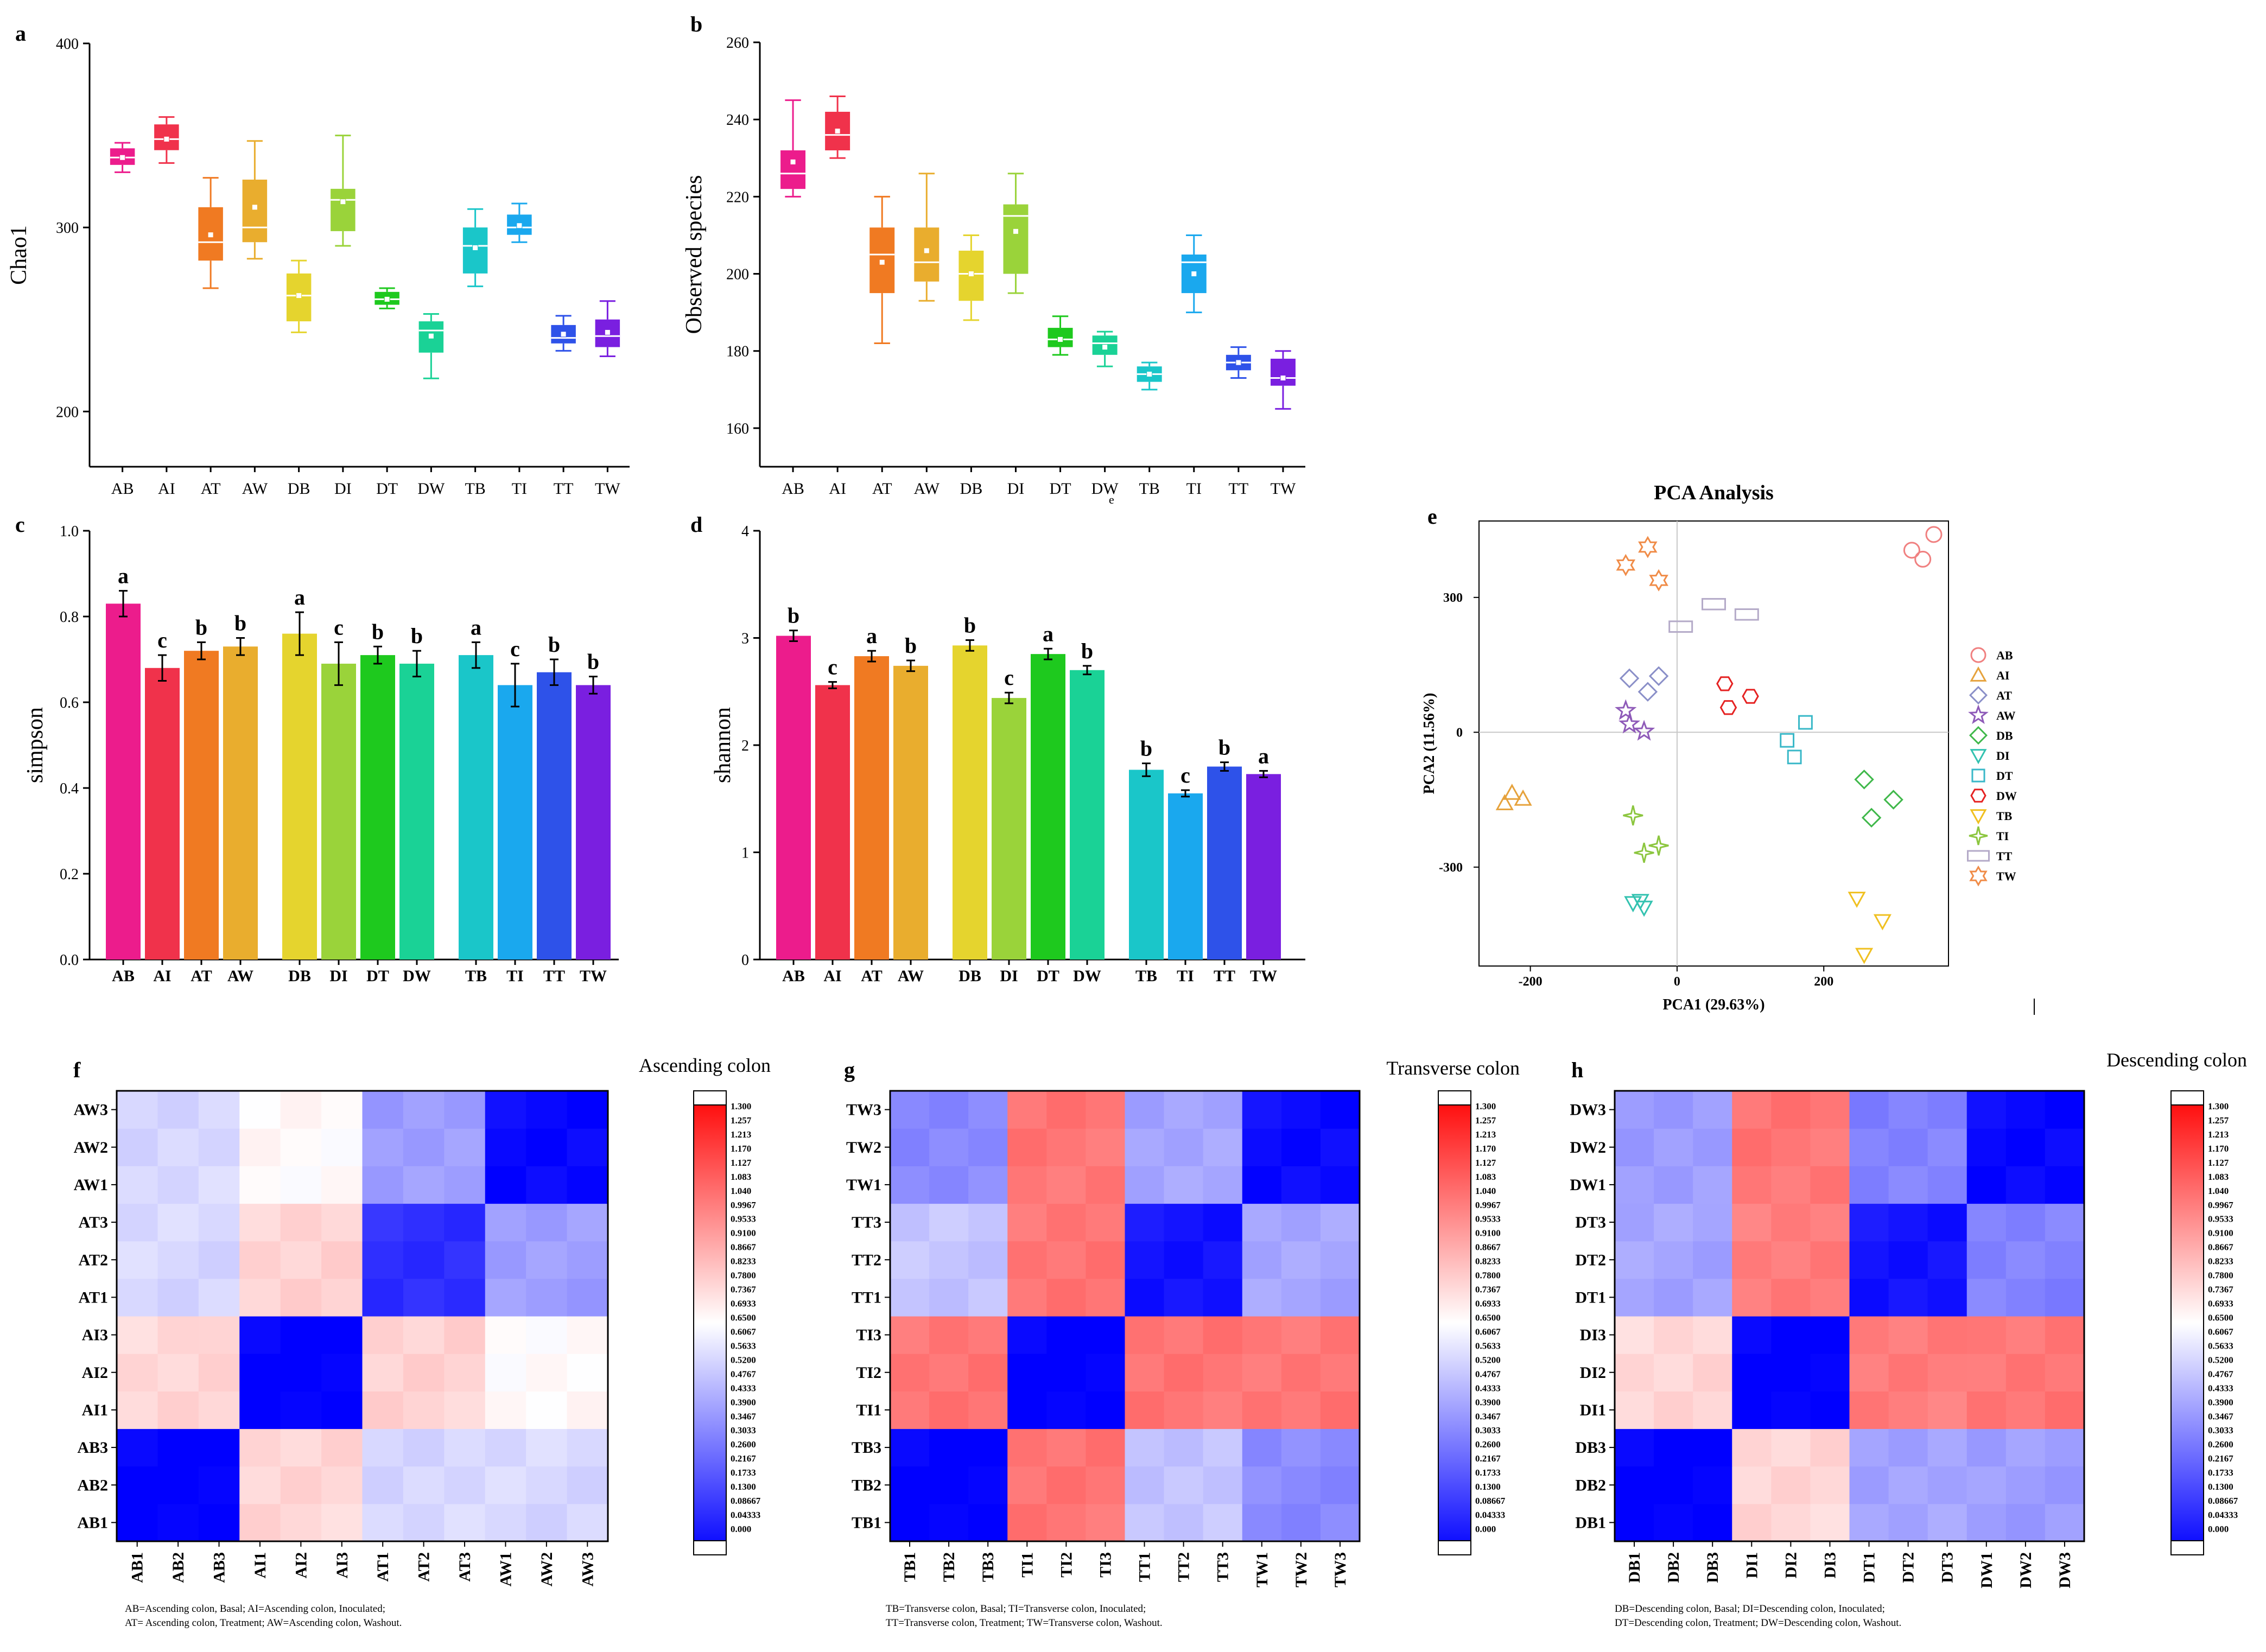  What do you see at coordinates (743, 1430) in the screenshot?
I see `panel-f-scale-tick: 0.3033` at bounding box center [743, 1430].